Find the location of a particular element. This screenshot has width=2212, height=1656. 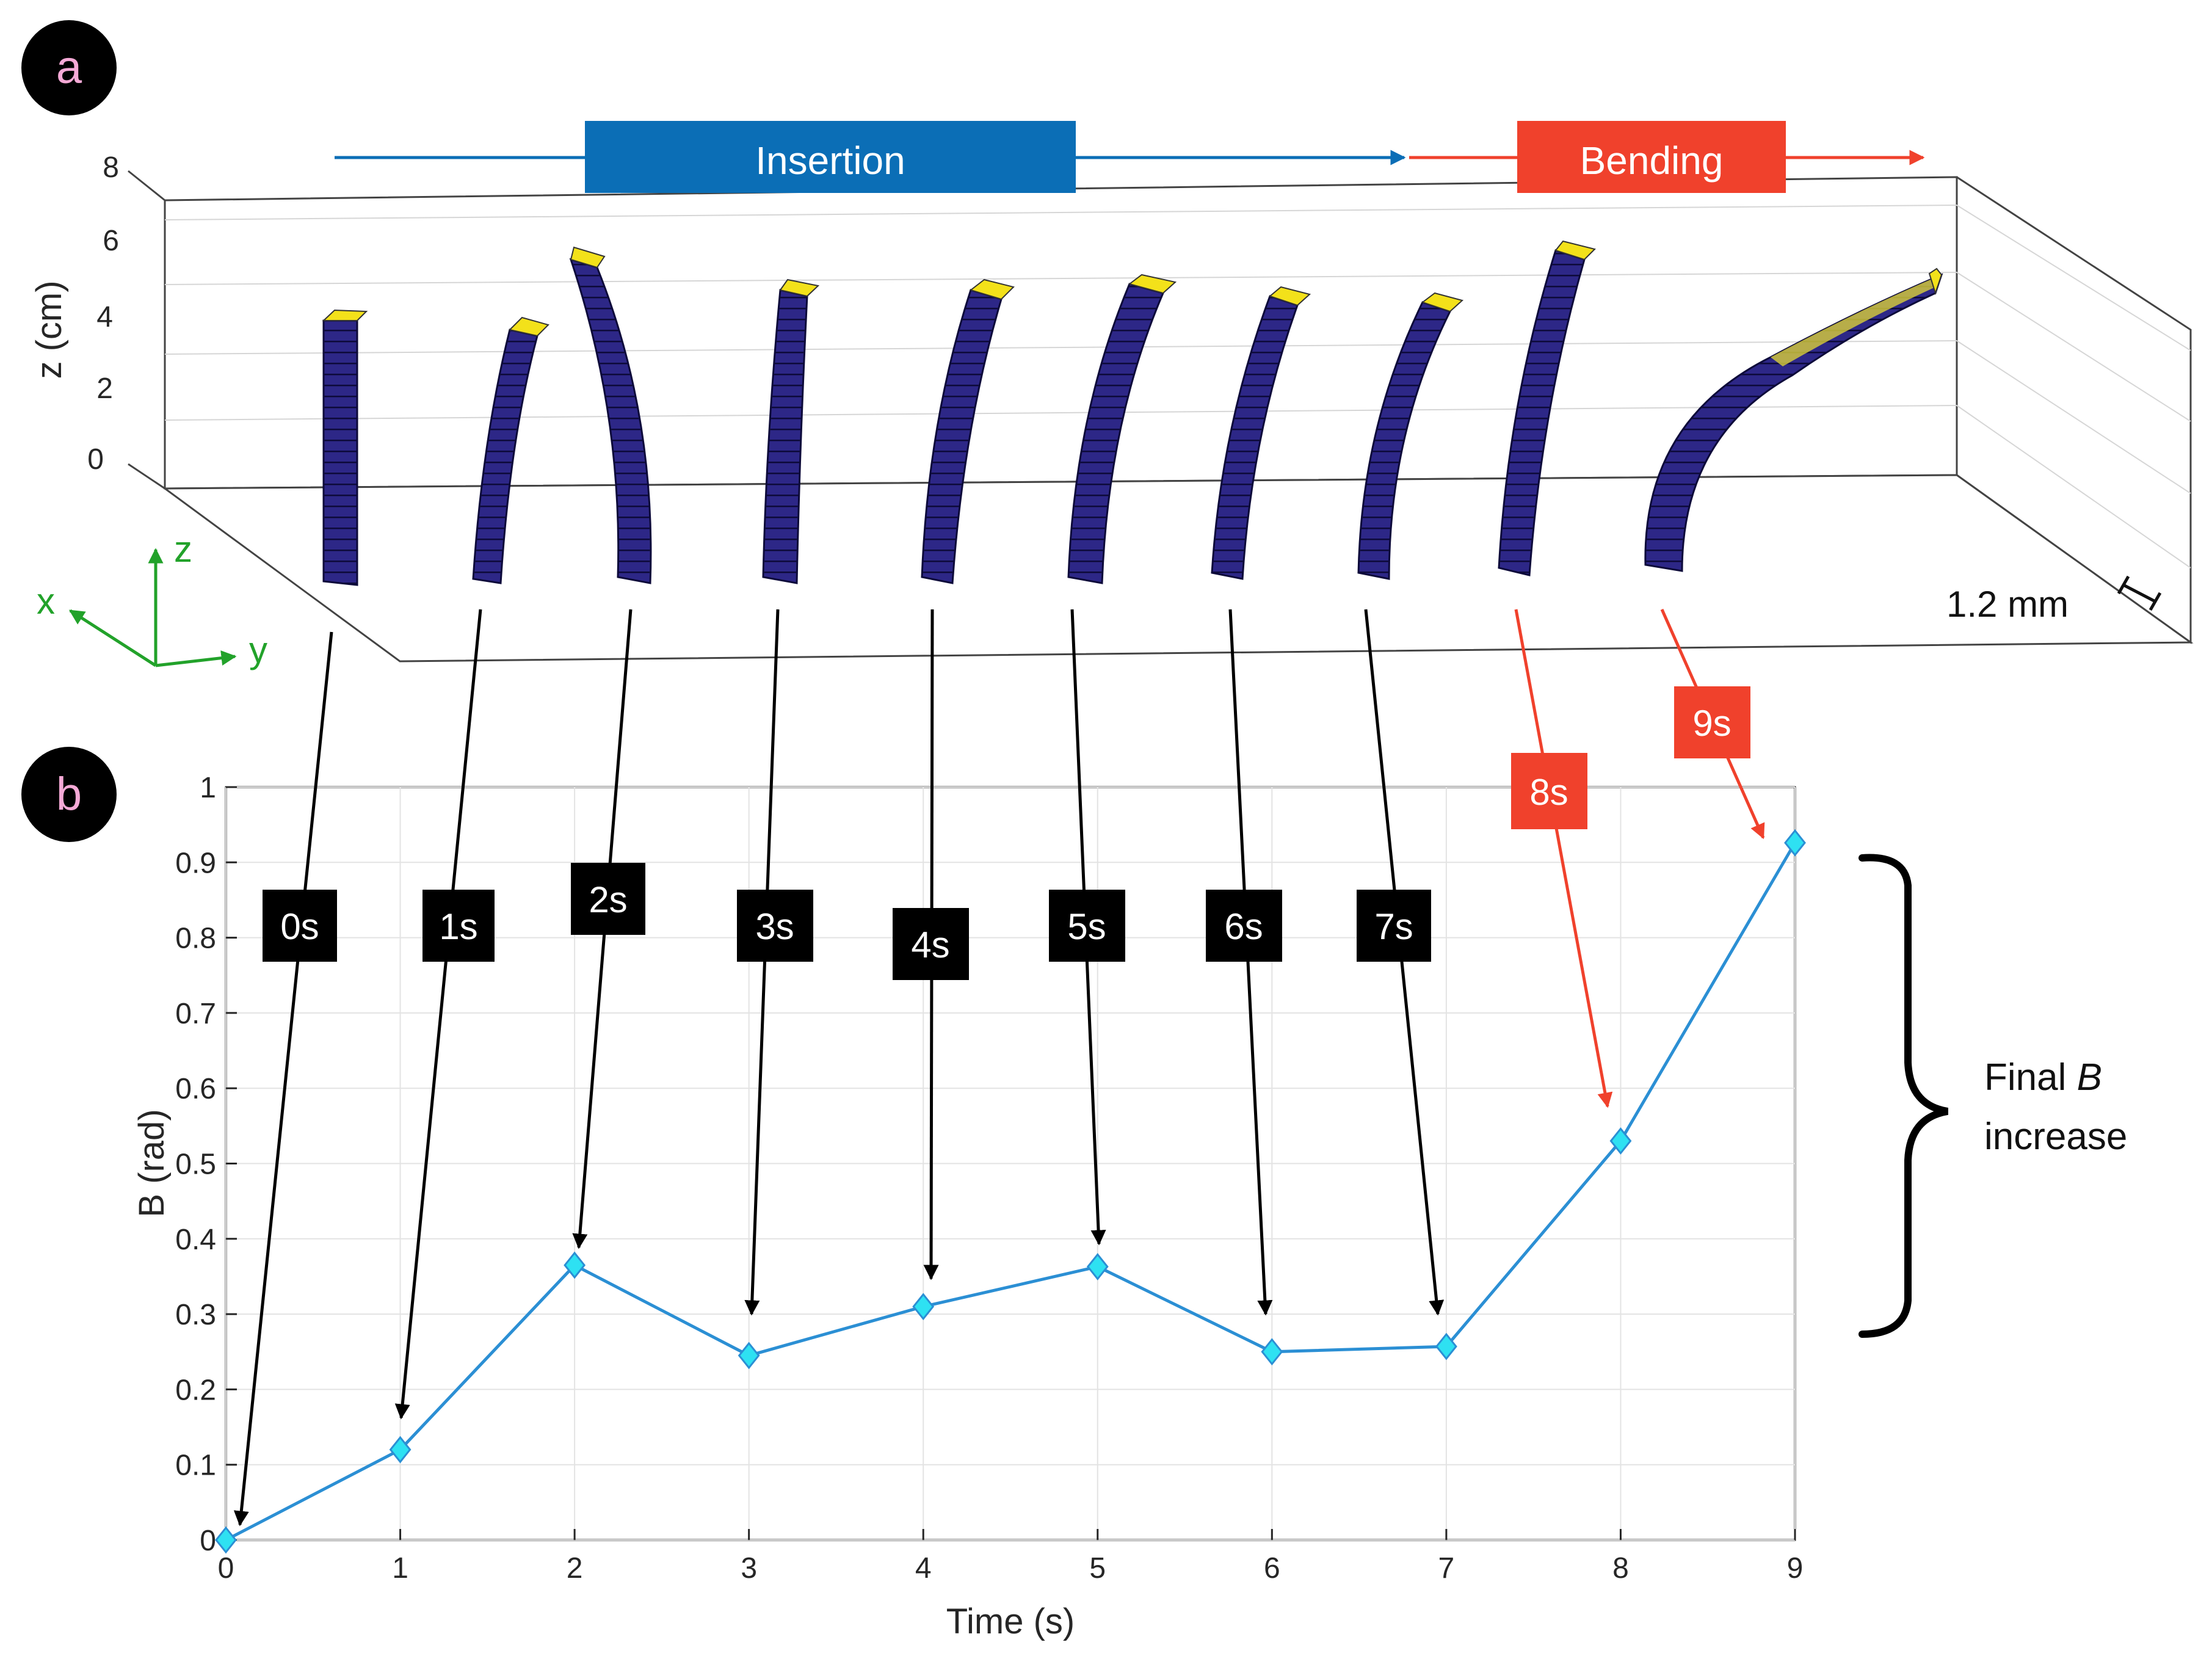

axis-triad is located at coordinates (152, 607).